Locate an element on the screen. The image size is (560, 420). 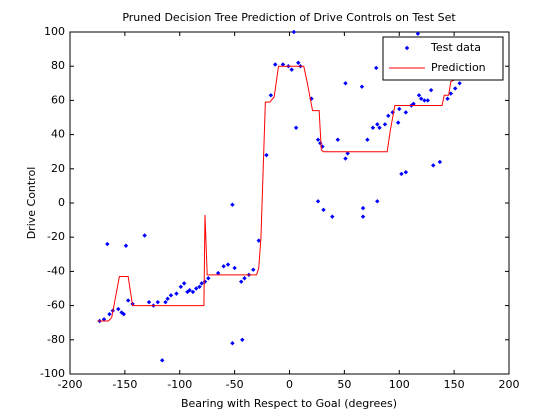
x-tick-label: 200 is located at coordinates (509, 384).